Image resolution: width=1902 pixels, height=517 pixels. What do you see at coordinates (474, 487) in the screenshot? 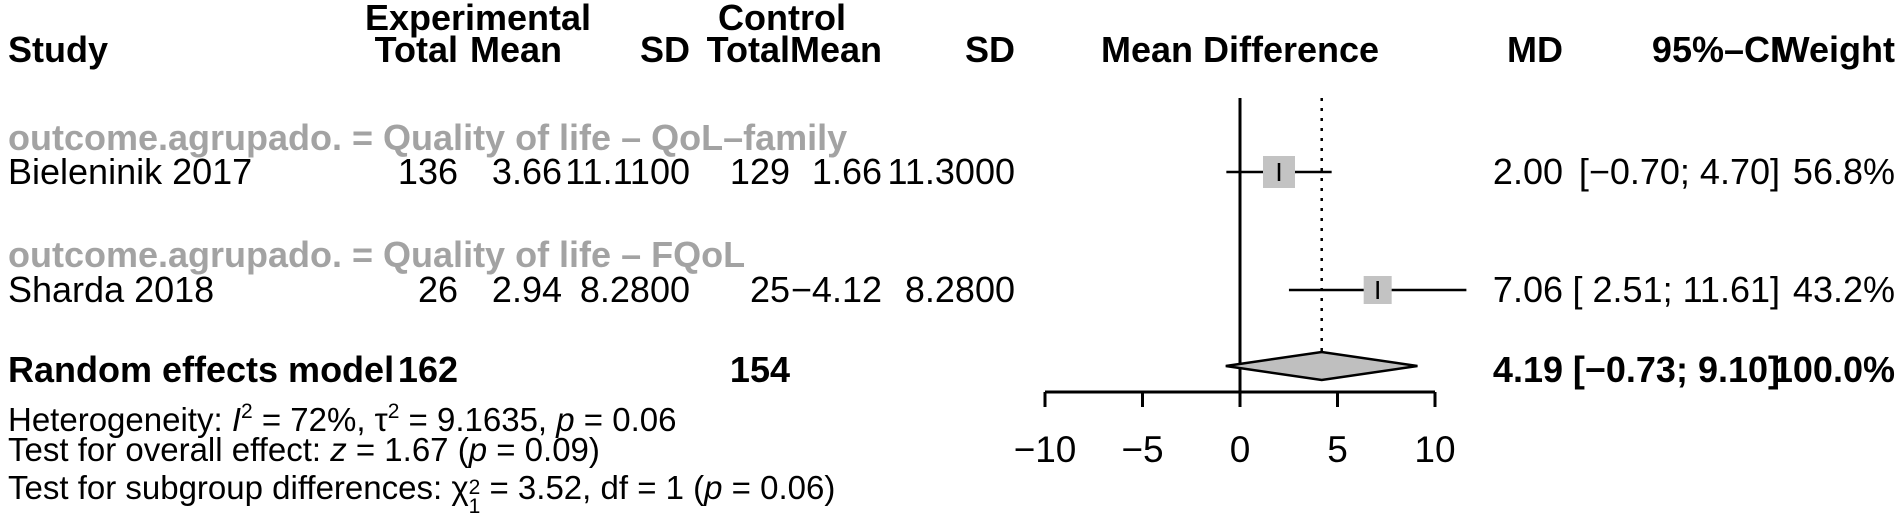
I see `subgroup-test-chi-superscript: 2` at bounding box center [474, 487].